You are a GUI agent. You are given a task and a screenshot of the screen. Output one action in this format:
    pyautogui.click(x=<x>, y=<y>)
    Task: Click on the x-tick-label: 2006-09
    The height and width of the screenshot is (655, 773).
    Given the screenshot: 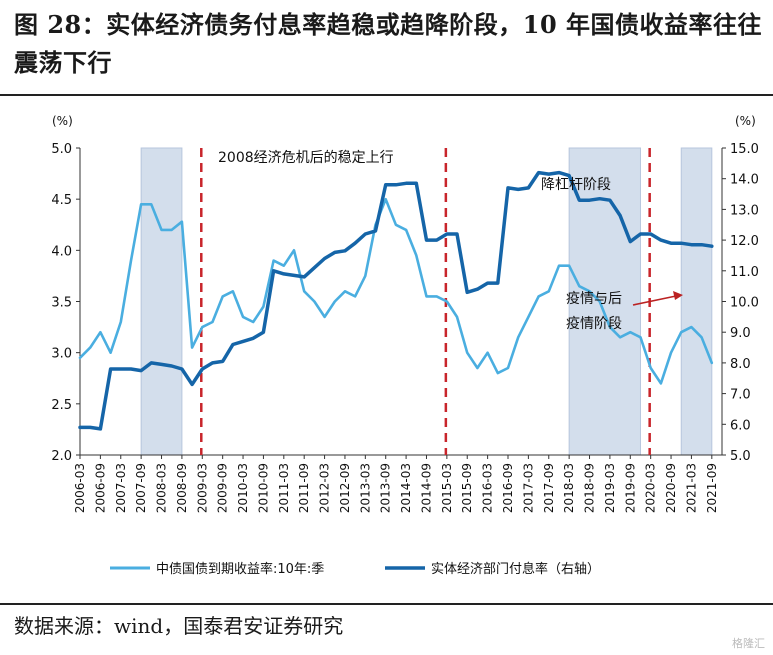 What is the action you would take?
    pyautogui.click(x=100, y=488)
    